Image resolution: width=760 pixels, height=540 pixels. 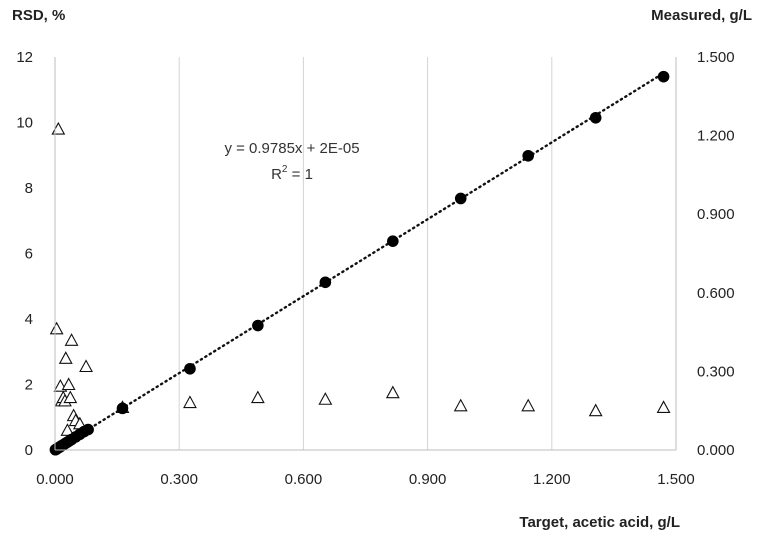 What do you see at coordinates (292, 173) in the screenshot?
I see `trendline-r-squared: R2 = 1` at bounding box center [292, 173].